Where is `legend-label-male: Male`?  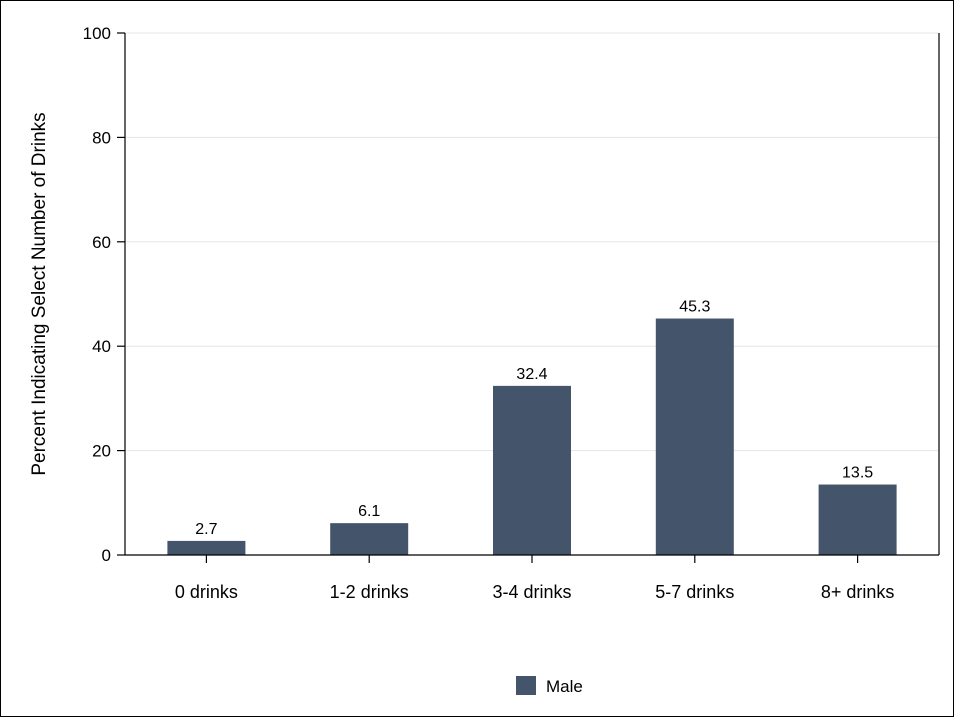 legend-label-male: Male is located at coordinates (564, 686).